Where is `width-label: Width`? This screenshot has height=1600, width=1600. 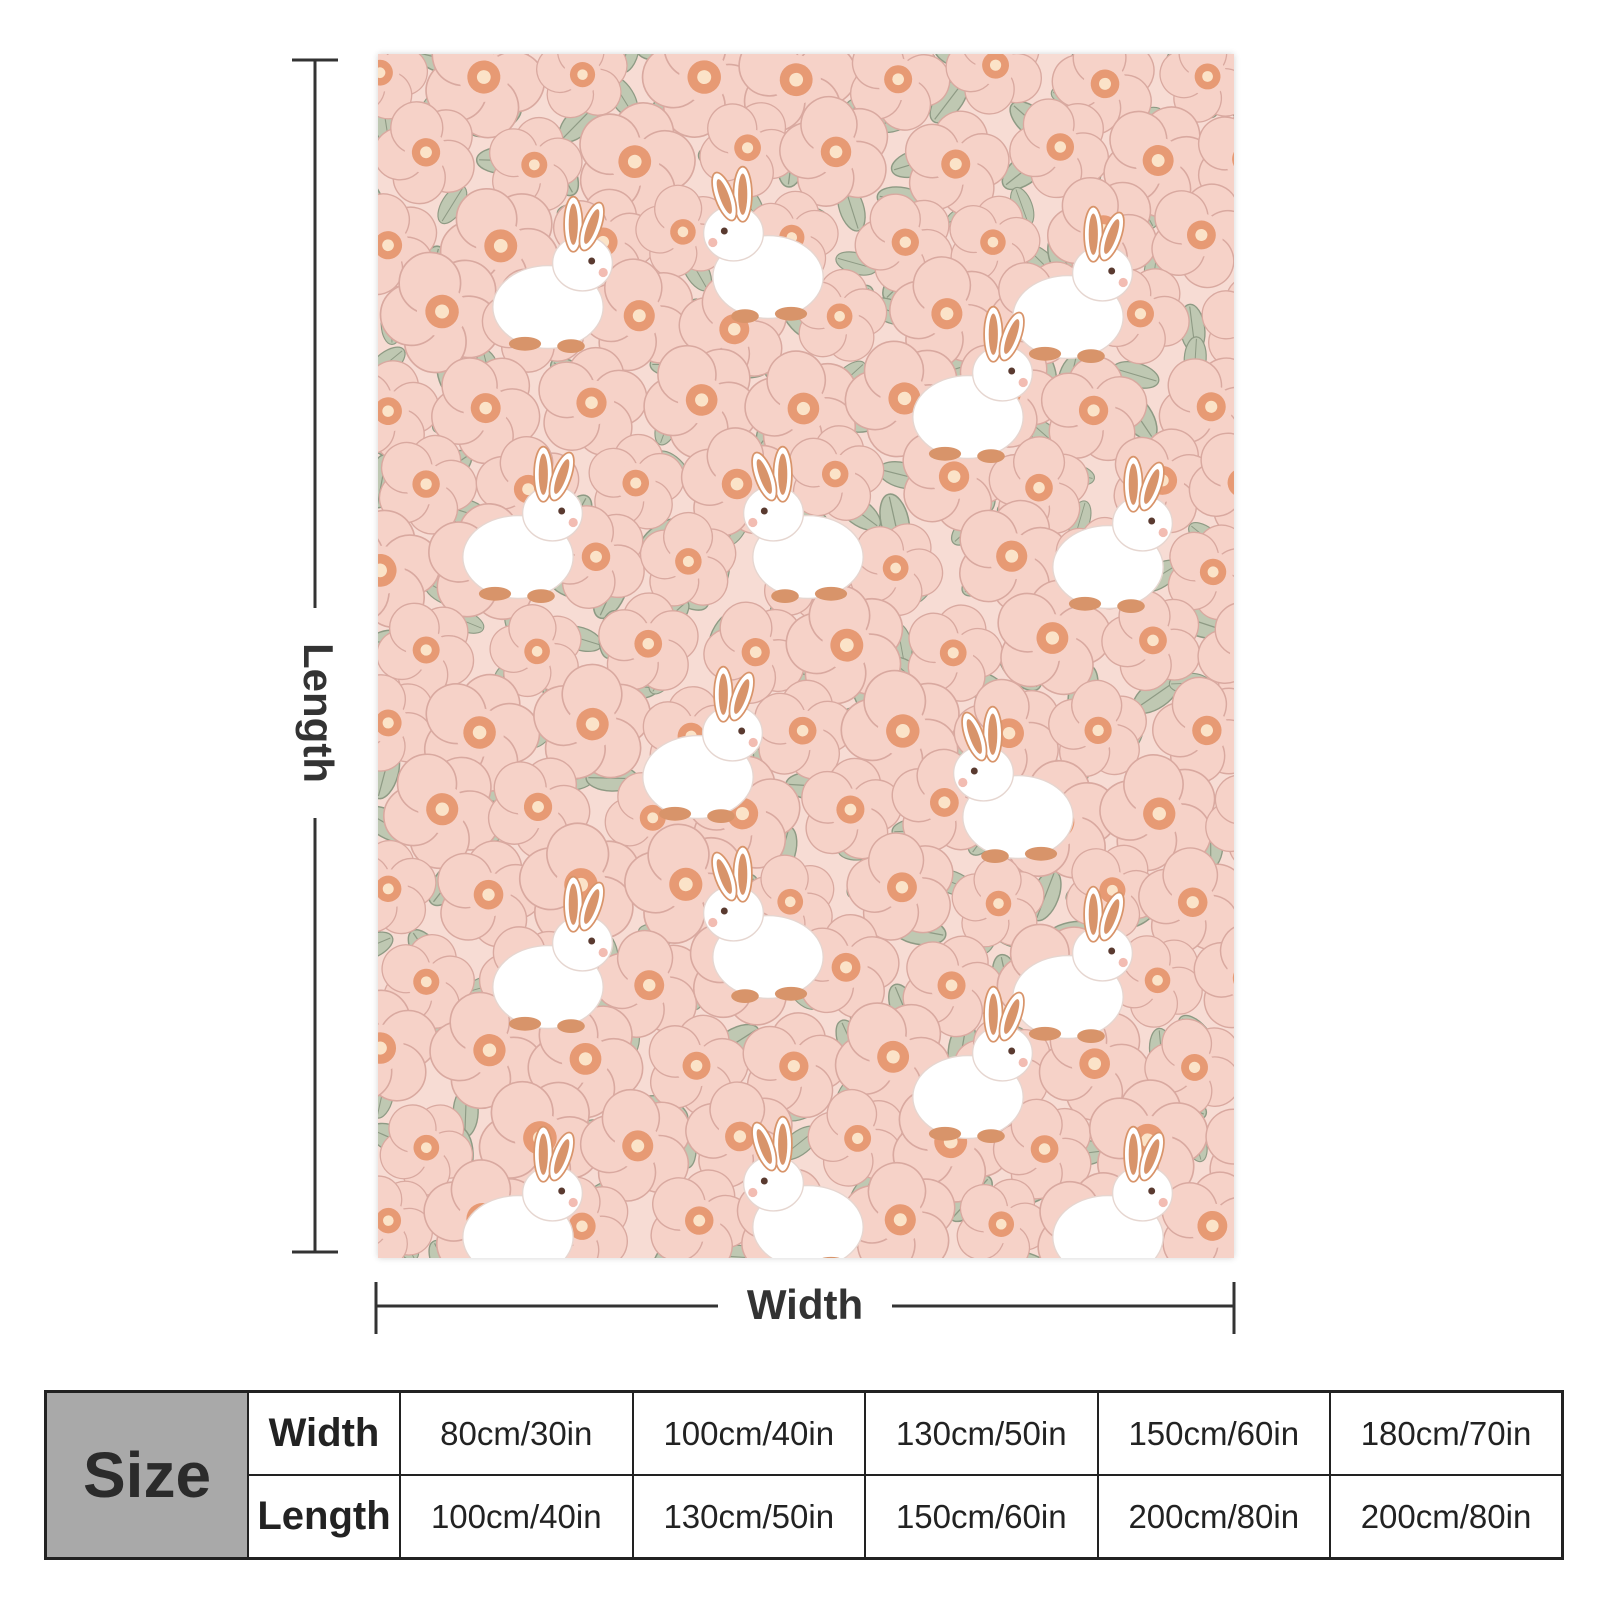
width-label: Width is located at coordinates (805, 1304).